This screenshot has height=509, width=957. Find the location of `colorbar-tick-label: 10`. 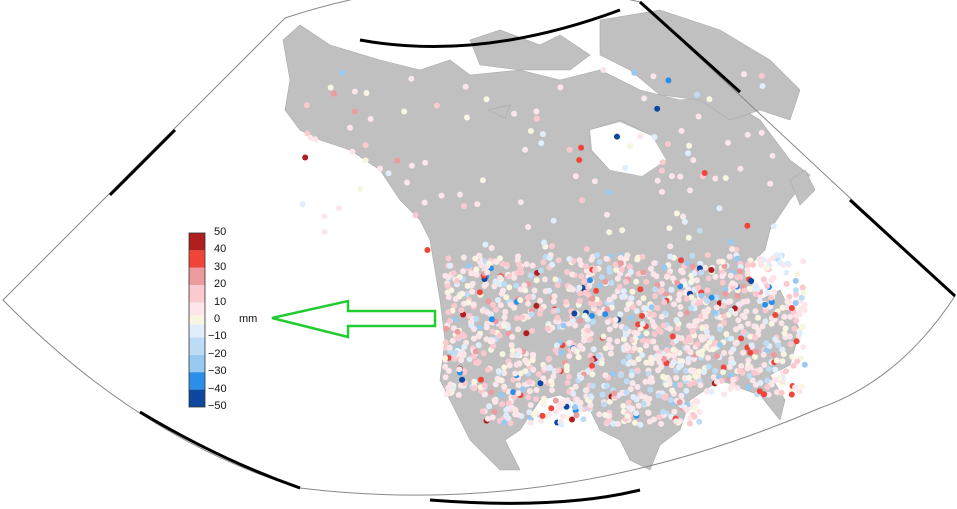

colorbar-tick-label: 10 is located at coordinates (220, 301).